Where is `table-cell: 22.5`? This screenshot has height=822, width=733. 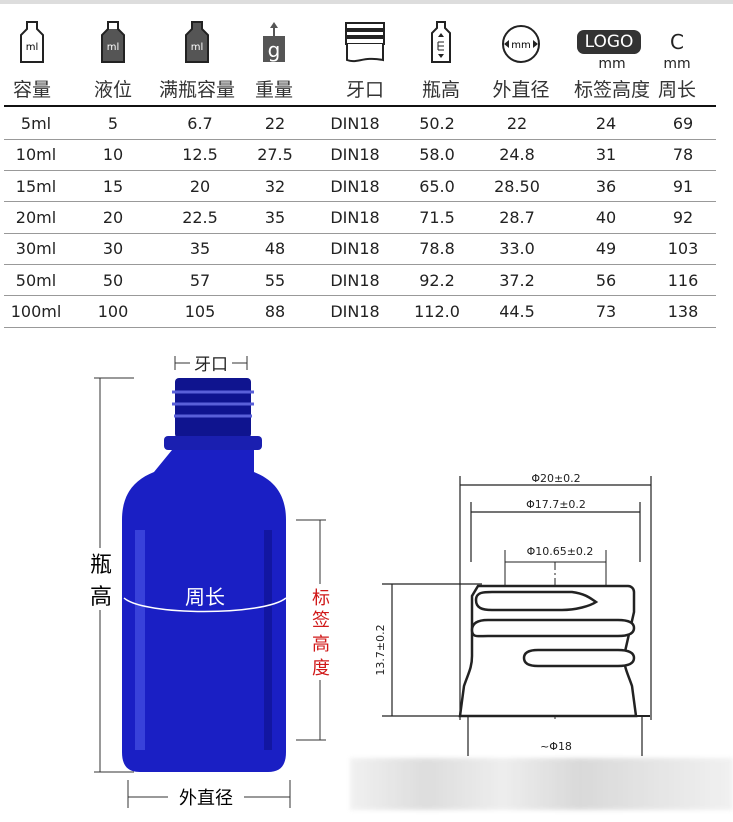 table-cell: 22.5 is located at coordinates (200, 217).